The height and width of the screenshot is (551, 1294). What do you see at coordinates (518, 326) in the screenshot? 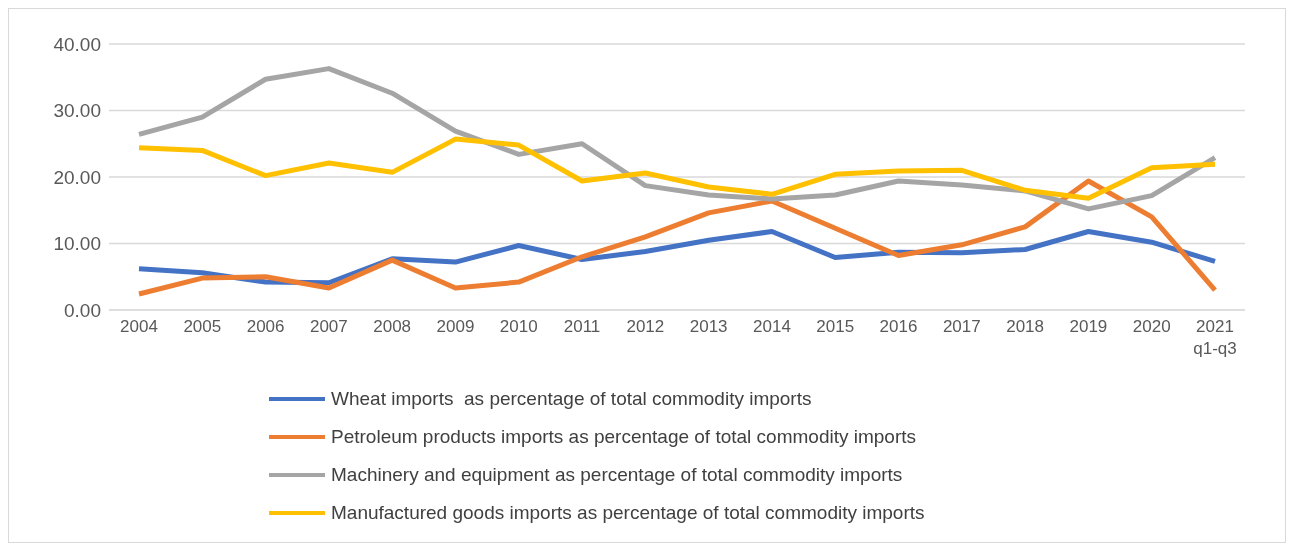
I see `x-tick-label: 2010` at bounding box center [518, 326].